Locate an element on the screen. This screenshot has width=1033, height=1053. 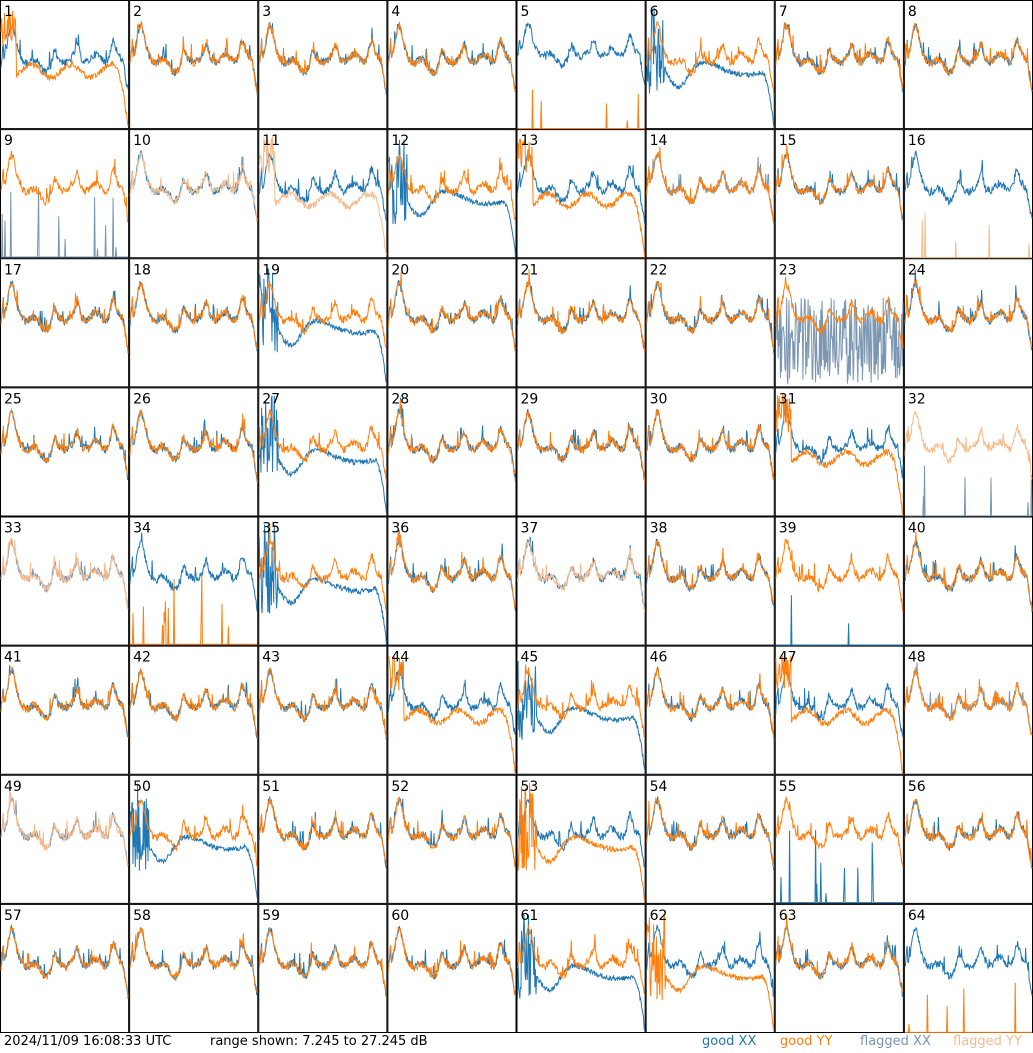
panel-label: 35 is located at coordinates (271, 529).